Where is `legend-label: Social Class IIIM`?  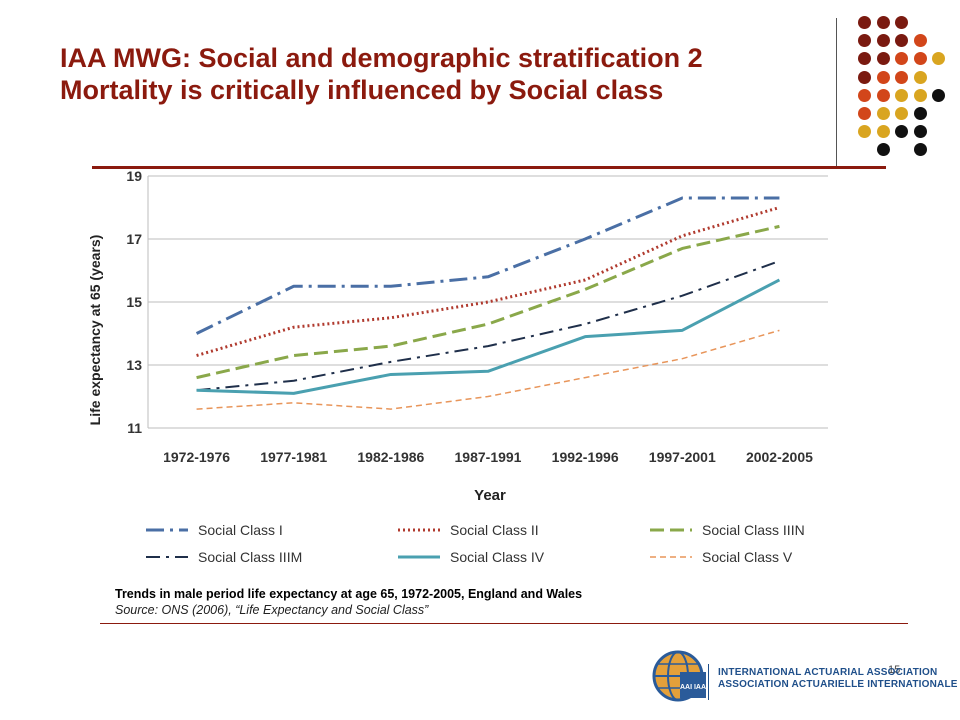
legend-label: Social Class IIIM is located at coordinates (250, 557).